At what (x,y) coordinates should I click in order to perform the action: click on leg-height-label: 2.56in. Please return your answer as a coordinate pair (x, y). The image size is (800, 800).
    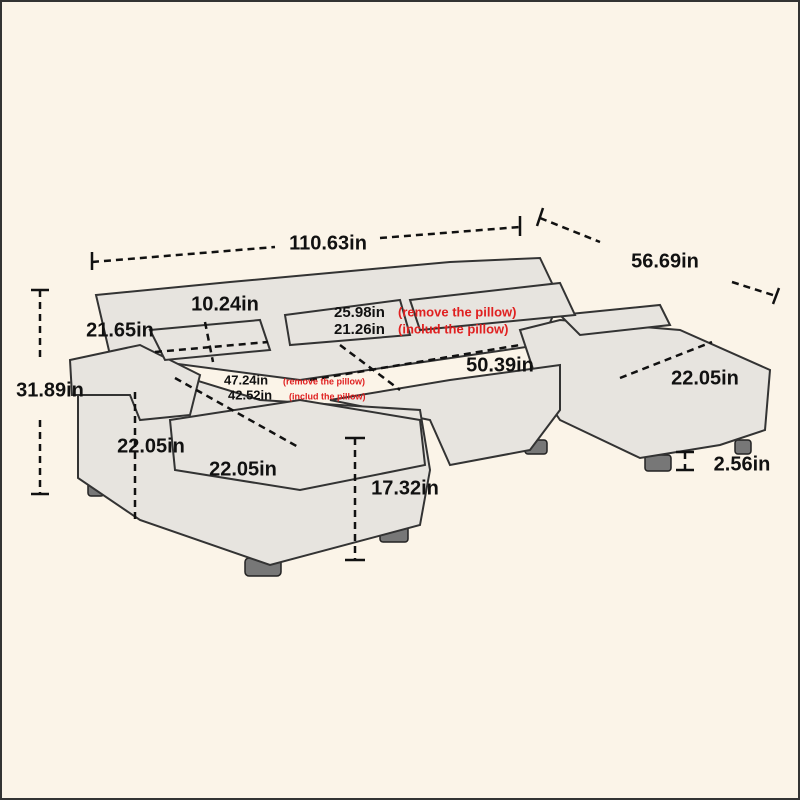
    Looking at the image, I should click on (742, 464).